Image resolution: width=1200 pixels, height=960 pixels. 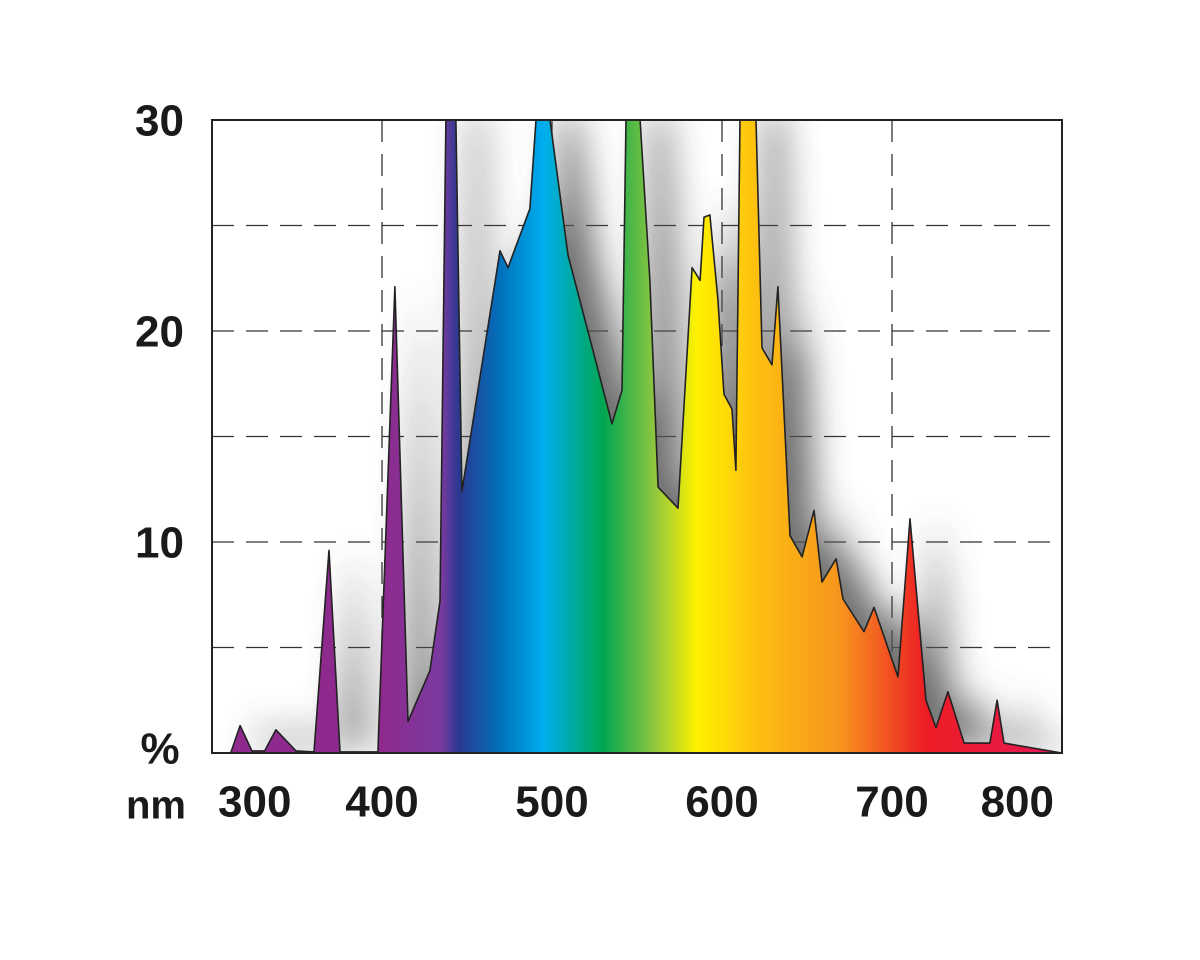 I want to click on x-tick-label: 800, so click(x=1017, y=802).